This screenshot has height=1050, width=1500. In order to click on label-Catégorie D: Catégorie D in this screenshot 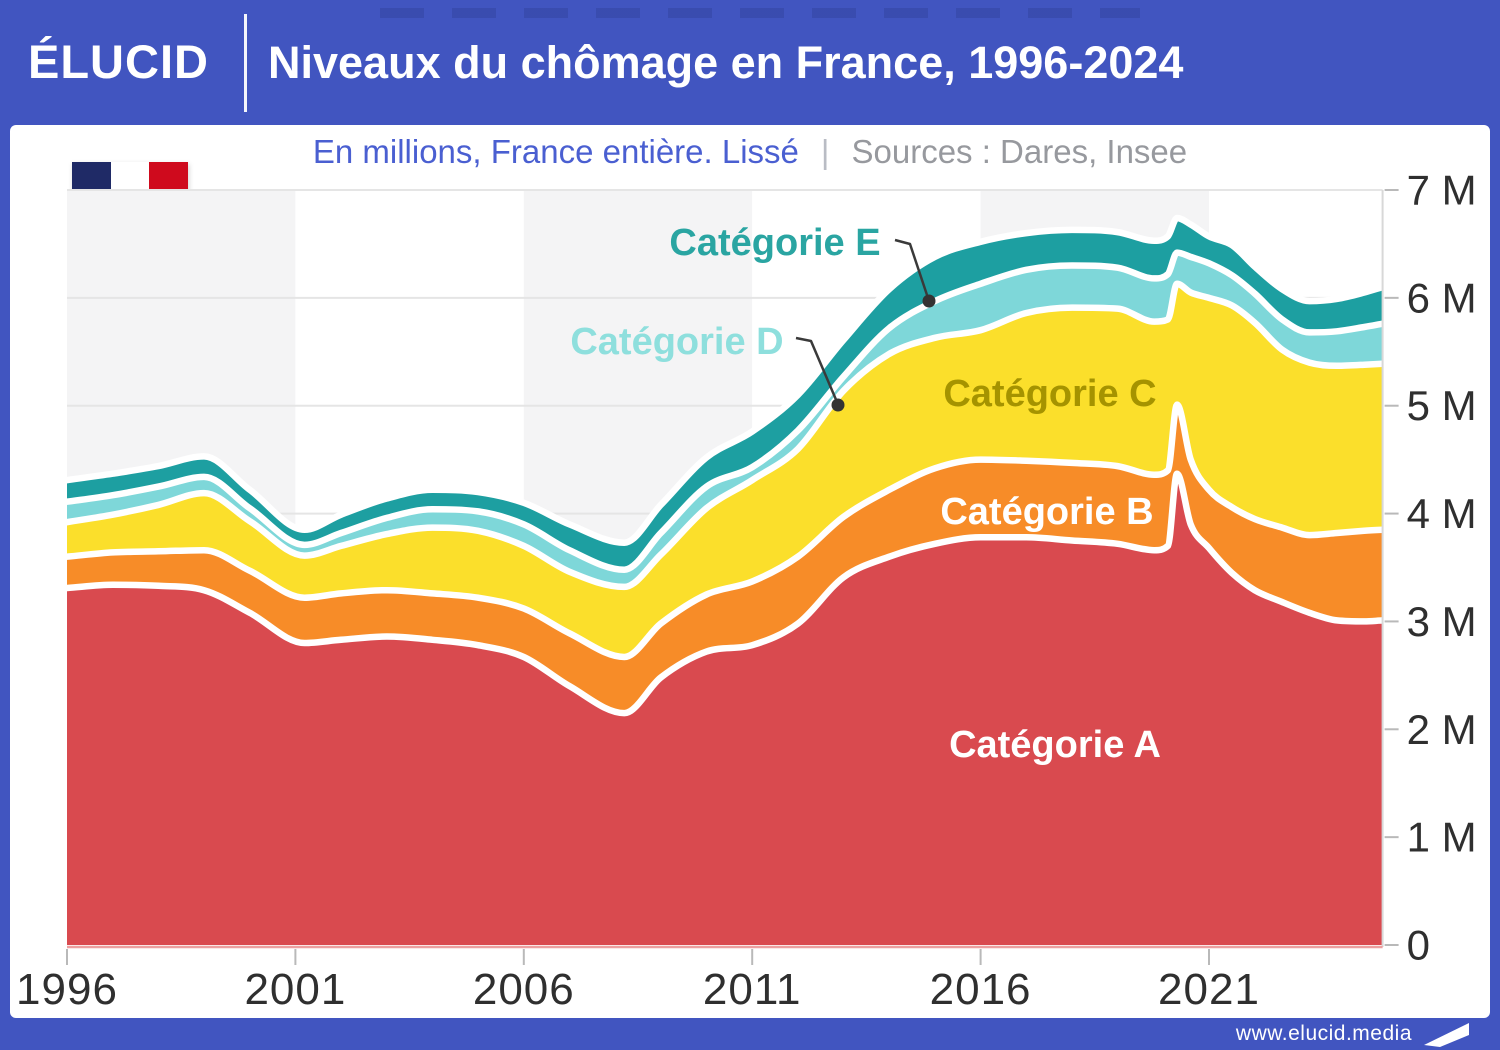, I will do `click(676, 342)`.